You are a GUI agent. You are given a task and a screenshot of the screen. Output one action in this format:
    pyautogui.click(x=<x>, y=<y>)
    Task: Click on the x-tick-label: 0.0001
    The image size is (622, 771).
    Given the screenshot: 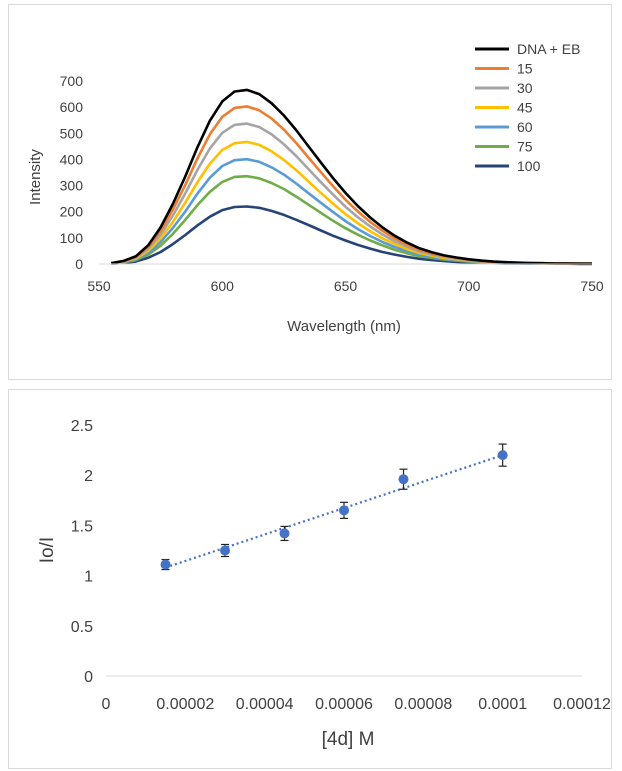 What is the action you would take?
    pyautogui.click(x=502, y=704)
    